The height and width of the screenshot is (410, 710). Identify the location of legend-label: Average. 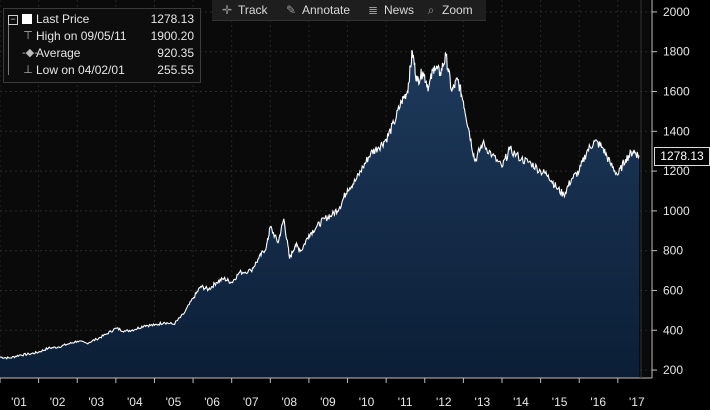
(58, 53).